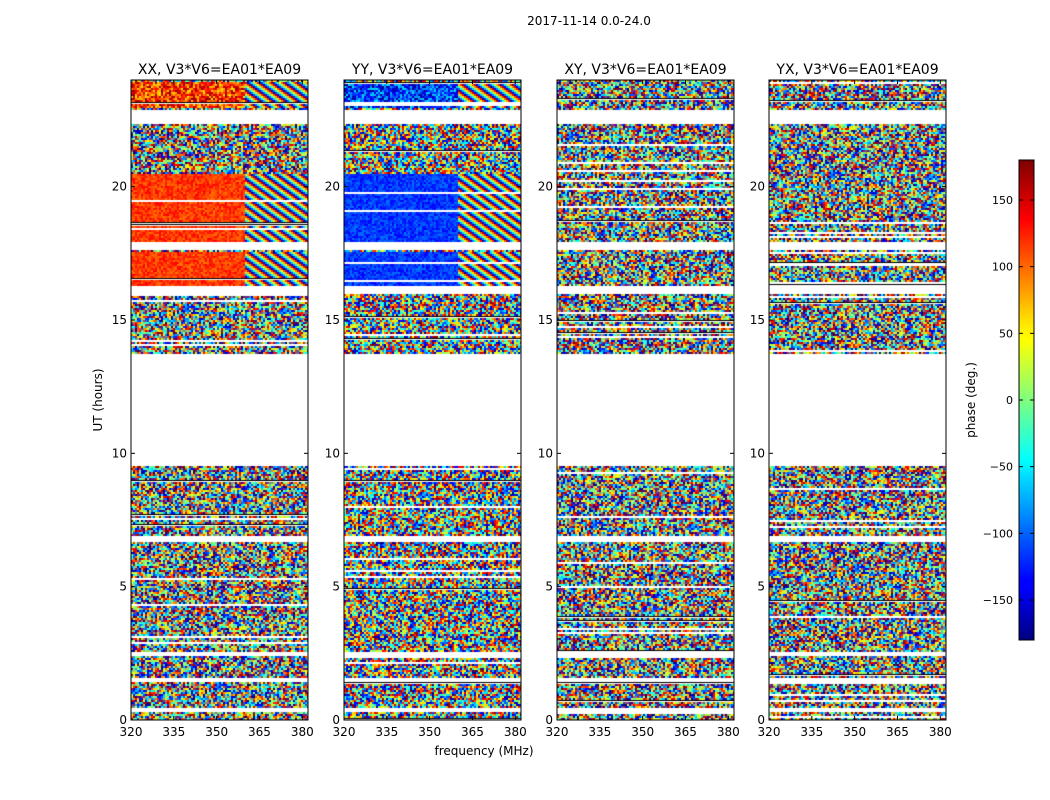  What do you see at coordinates (219, 70) in the screenshot?
I see `panel-title-xx: XX, V3*V6=EA01*EA09` at bounding box center [219, 70].